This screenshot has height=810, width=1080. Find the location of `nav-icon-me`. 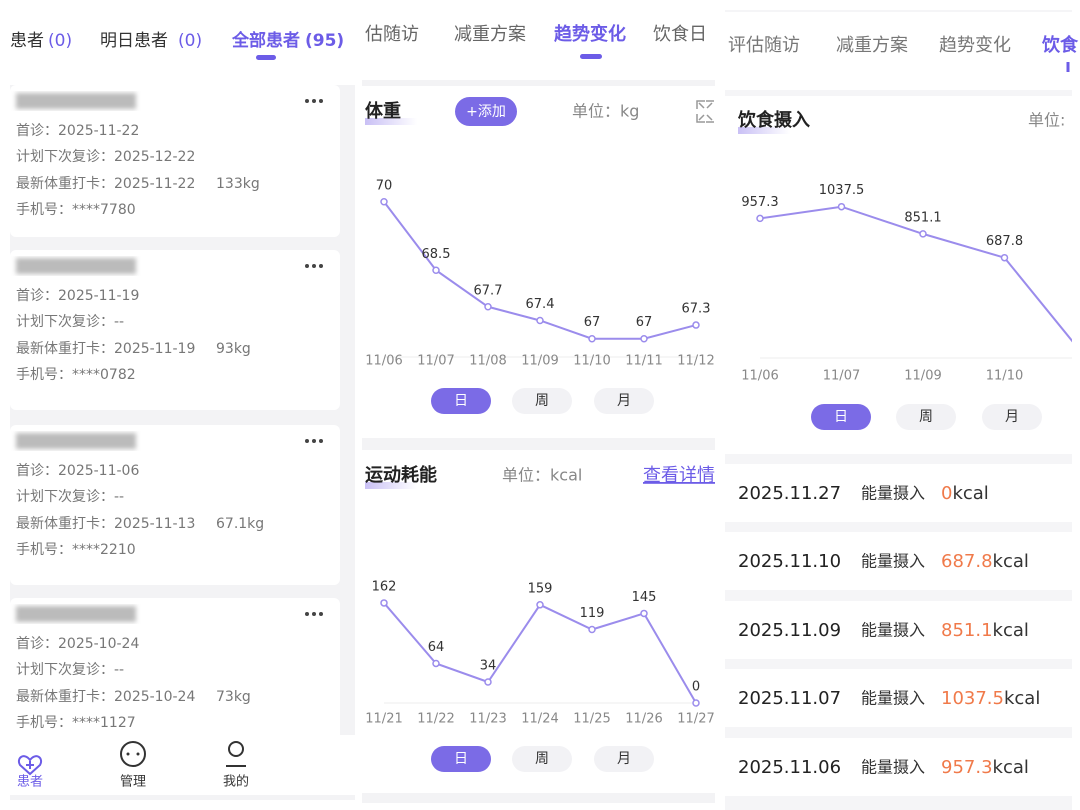

nav-icon-me is located at coordinates (236, 749).